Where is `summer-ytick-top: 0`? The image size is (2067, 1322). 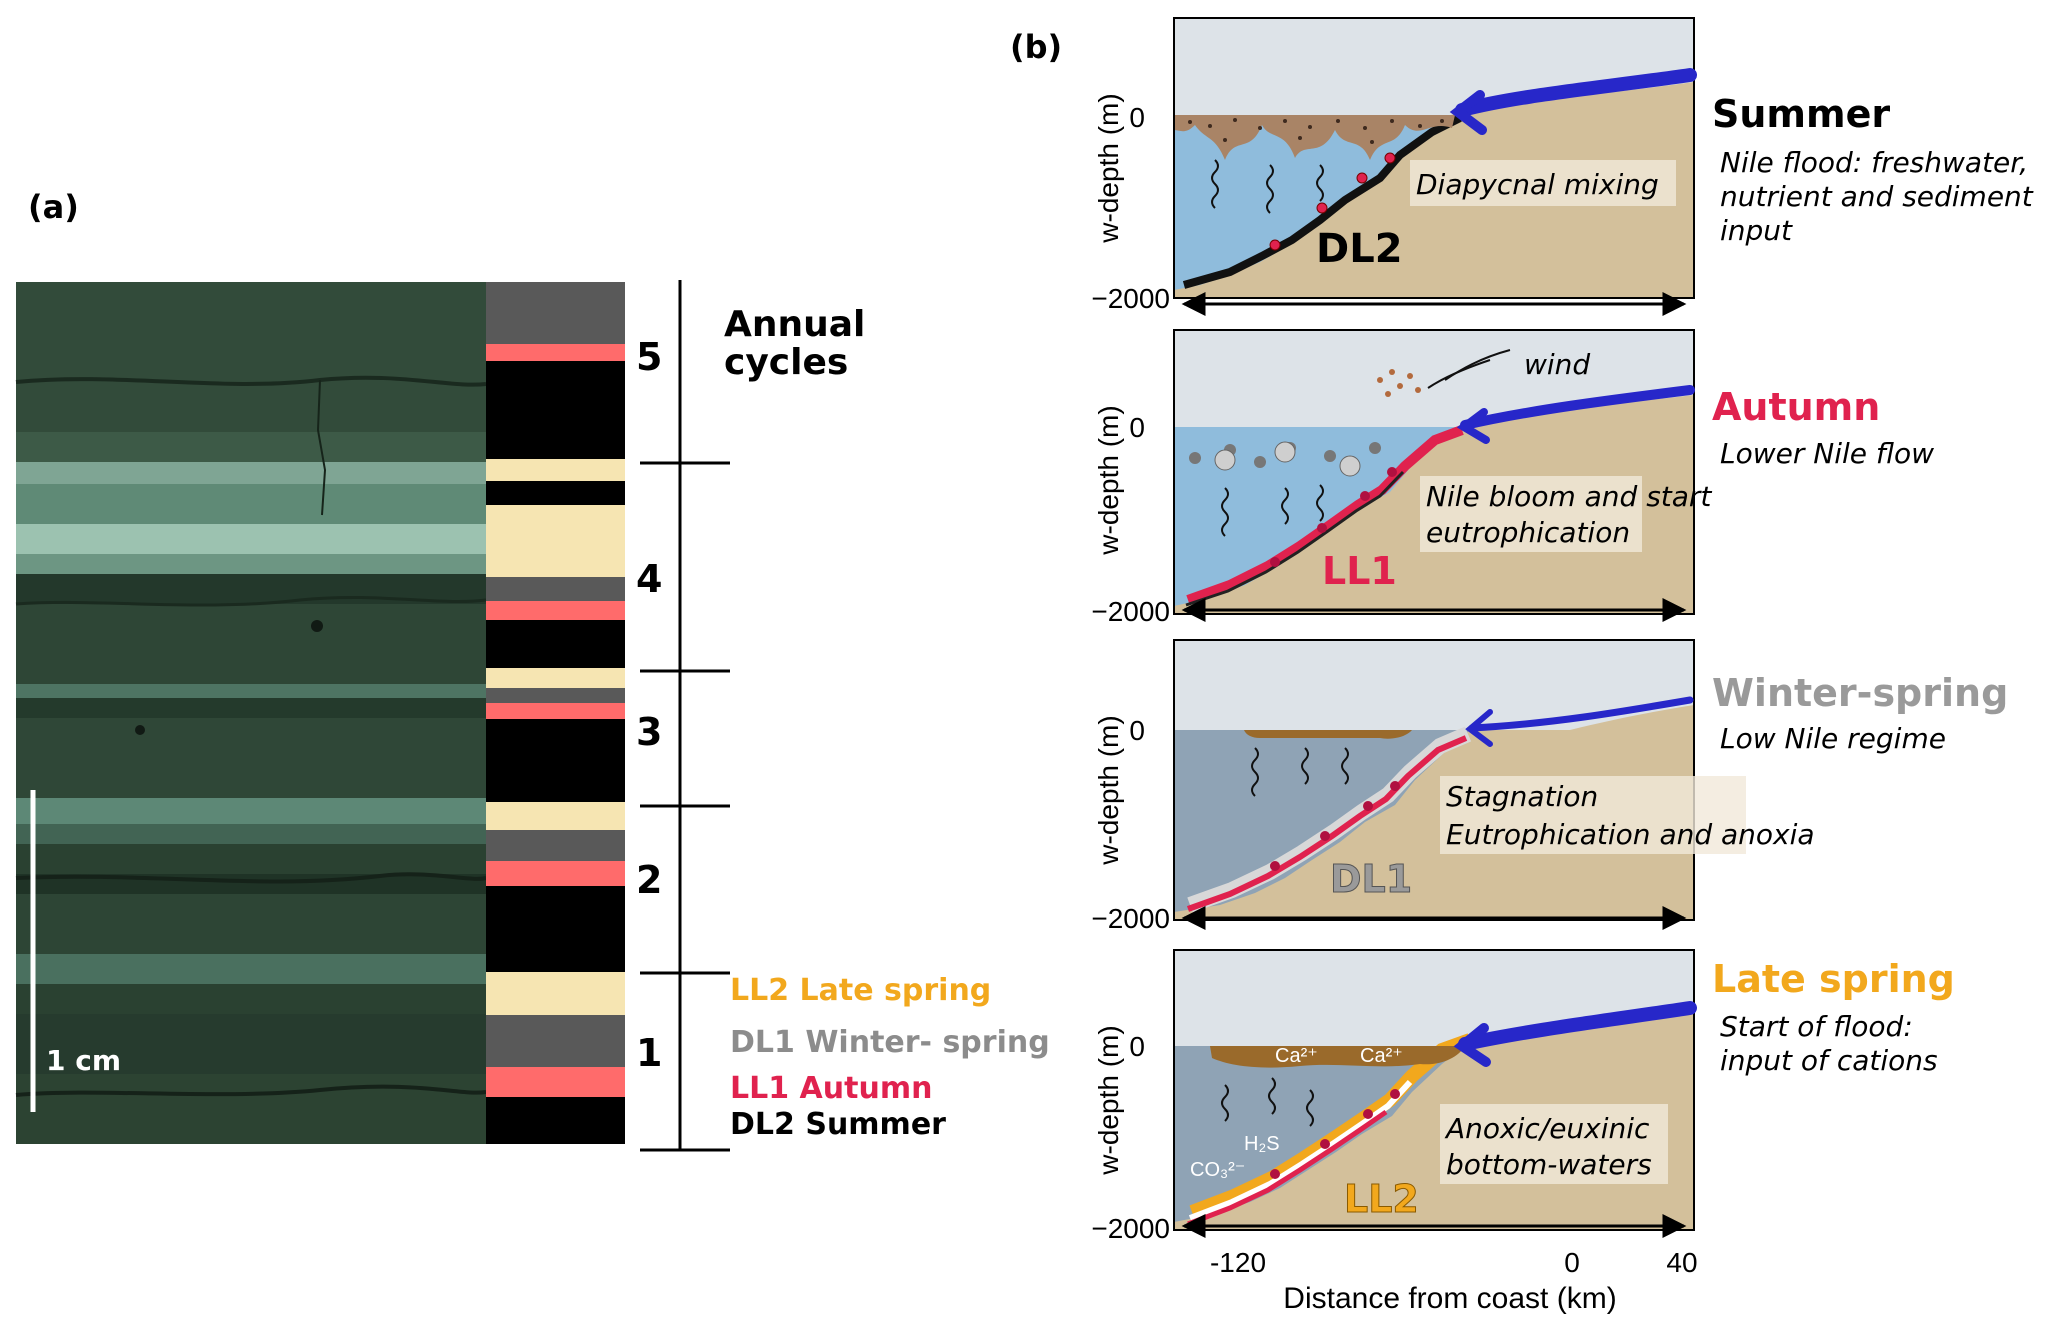 summer-ytick-top: 0 is located at coordinates (1137, 117).